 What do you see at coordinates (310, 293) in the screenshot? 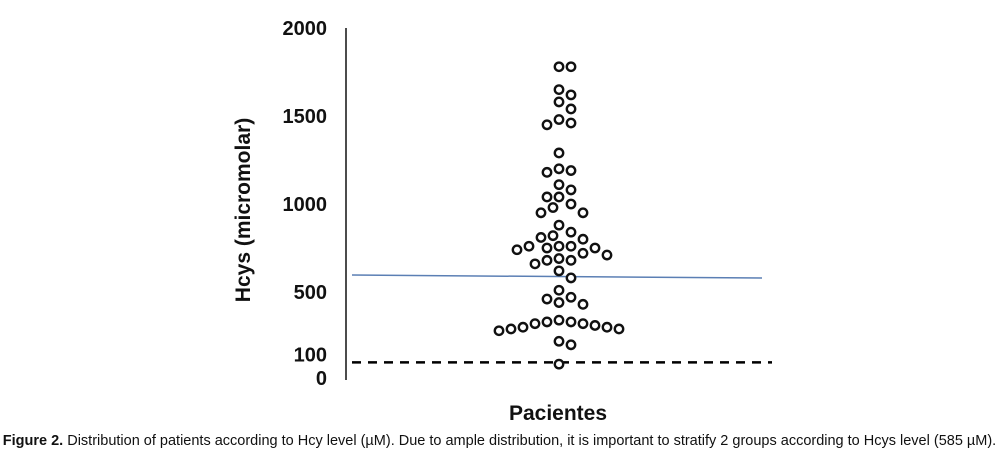
I see `y-tick-label-500: 500` at bounding box center [310, 293].